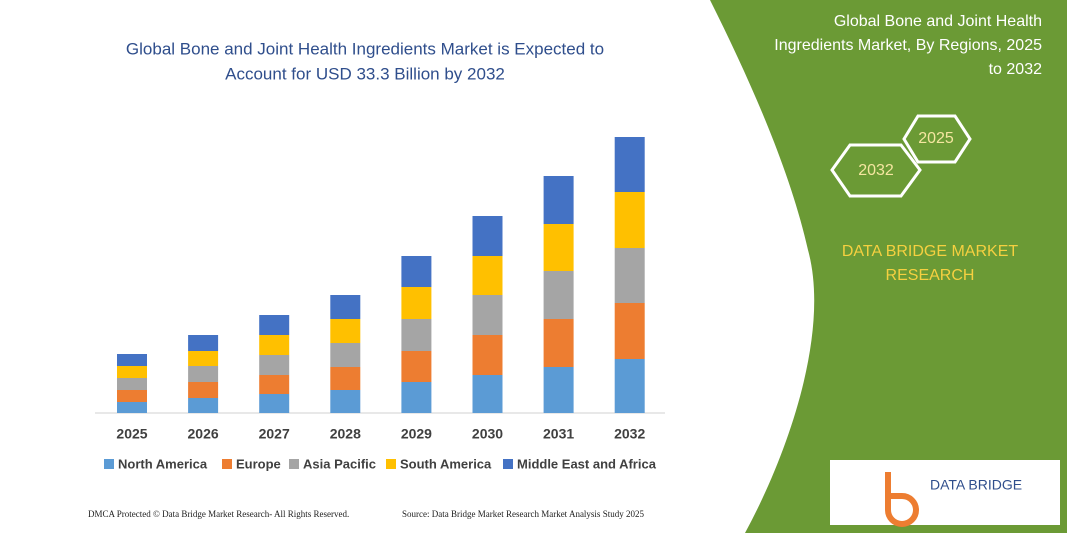 This screenshot has height=533, width=1067. What do you see at coordinates (487, 434) in the screenshot?
I see `x-tick-label: 2030` at bounding box center [487, 434].